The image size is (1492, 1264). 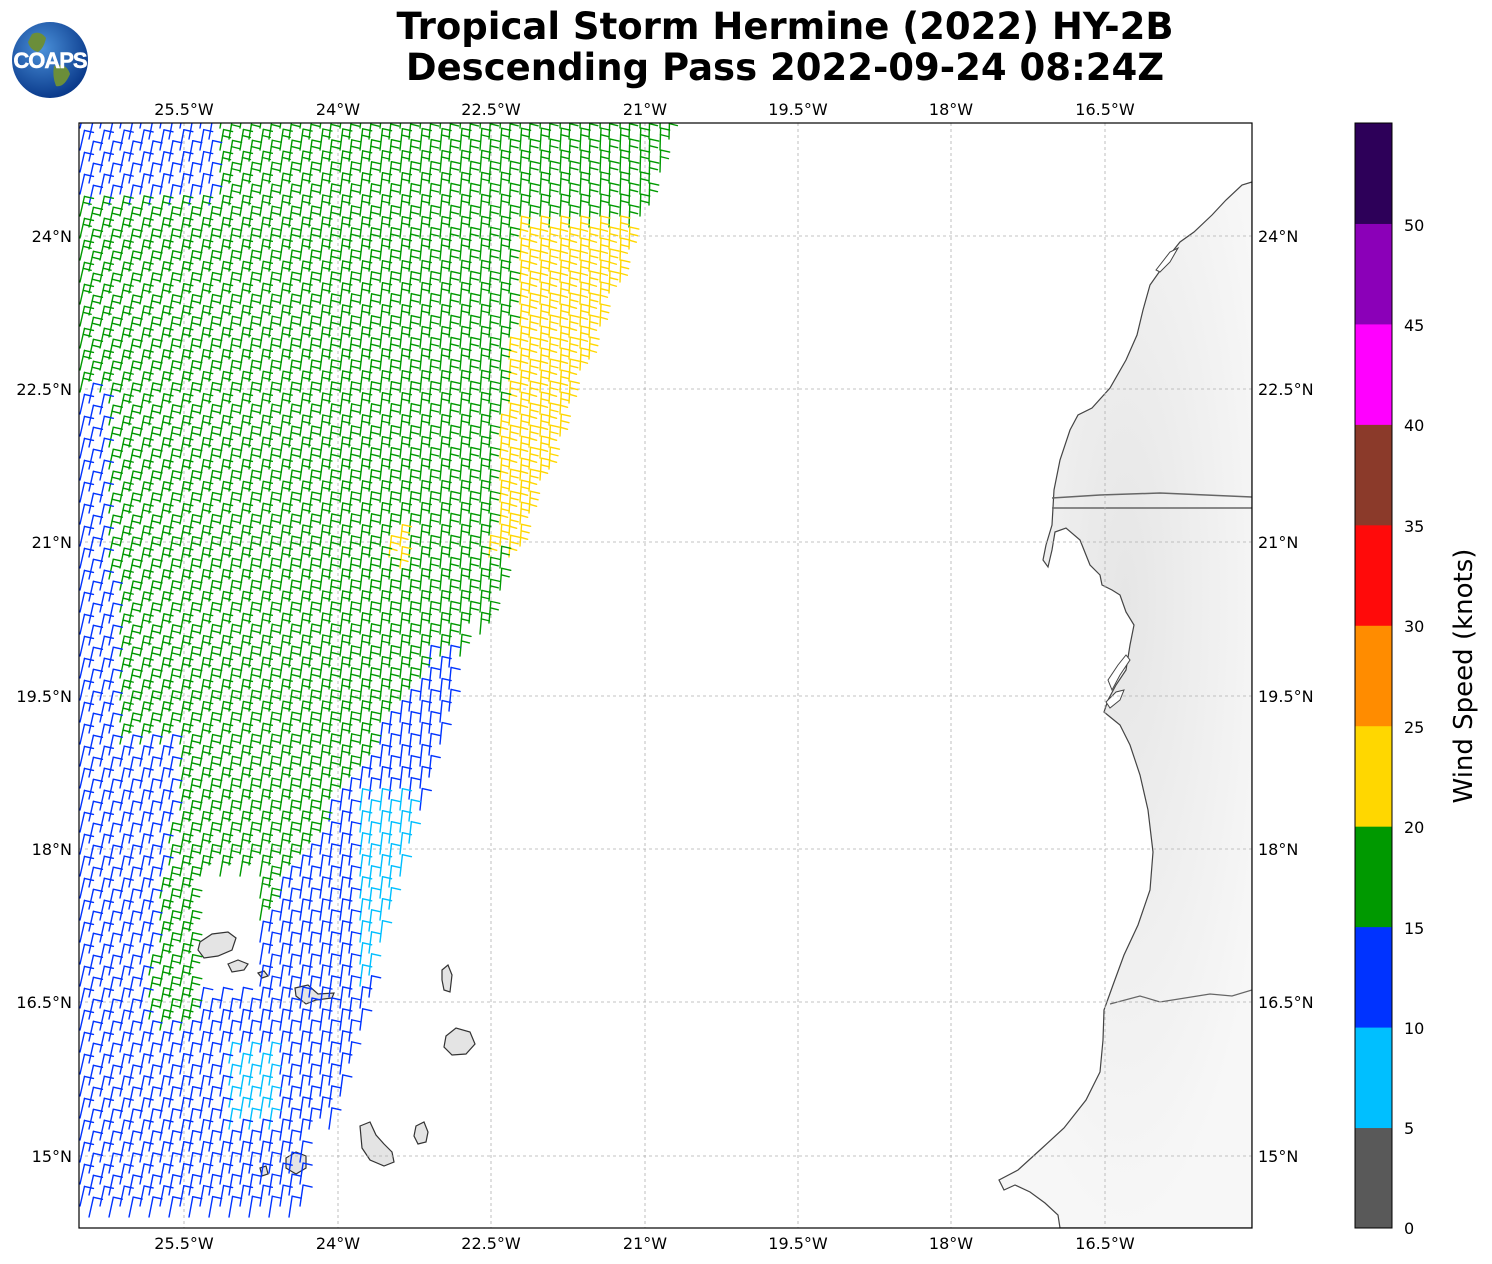 What do you see at coordinates (1125, 704) in the screenshot?
I see `african-coast` at bounding box center [1125, 704].